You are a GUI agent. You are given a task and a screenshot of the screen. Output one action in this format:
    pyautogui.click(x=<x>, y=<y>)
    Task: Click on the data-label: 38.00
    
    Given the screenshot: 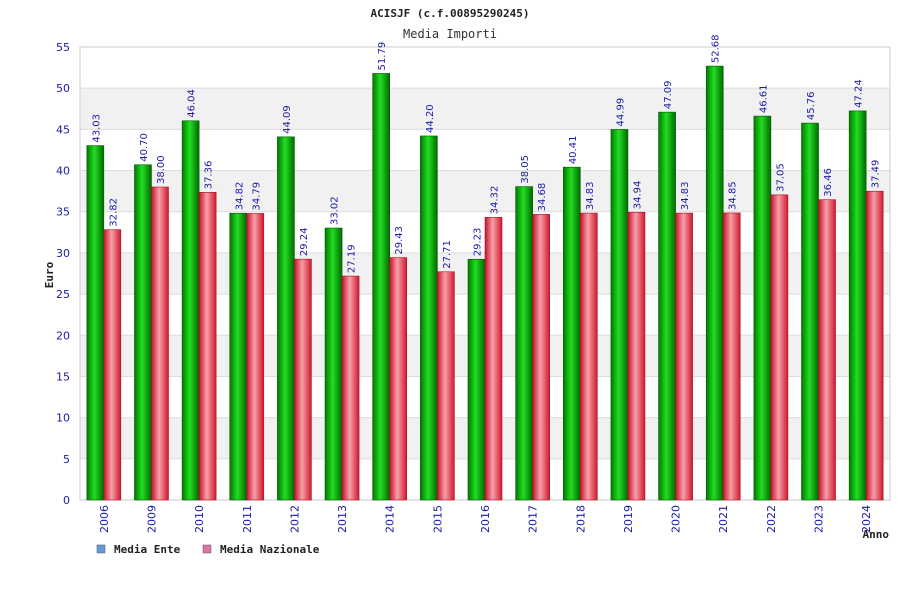 What is the action you would take?
    pyautogui.click(x=161, y=169)
    